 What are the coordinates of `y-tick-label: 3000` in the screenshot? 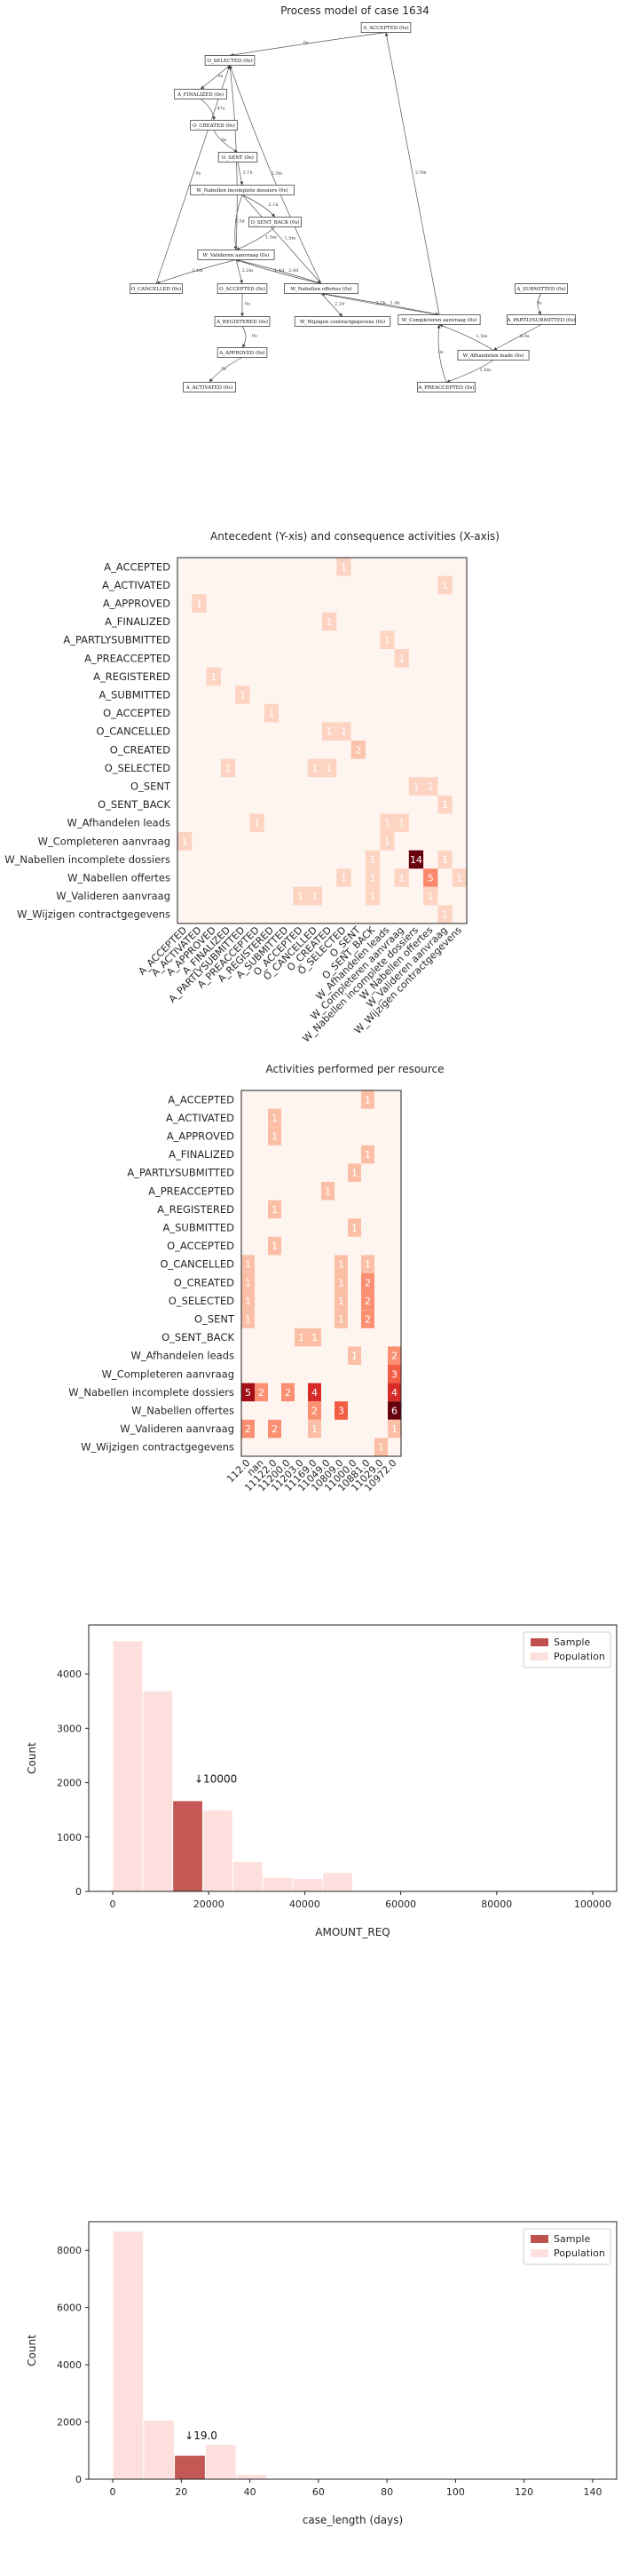 It's located at (69, 1729).